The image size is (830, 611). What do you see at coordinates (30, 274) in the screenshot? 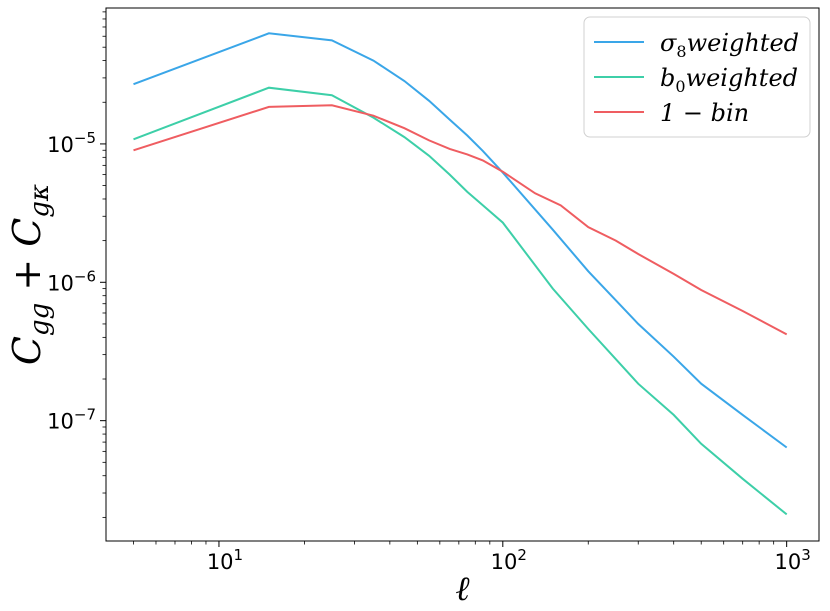
I see `y-axis-title: Cgg + Cgκ` at bounding box center [30, 274].